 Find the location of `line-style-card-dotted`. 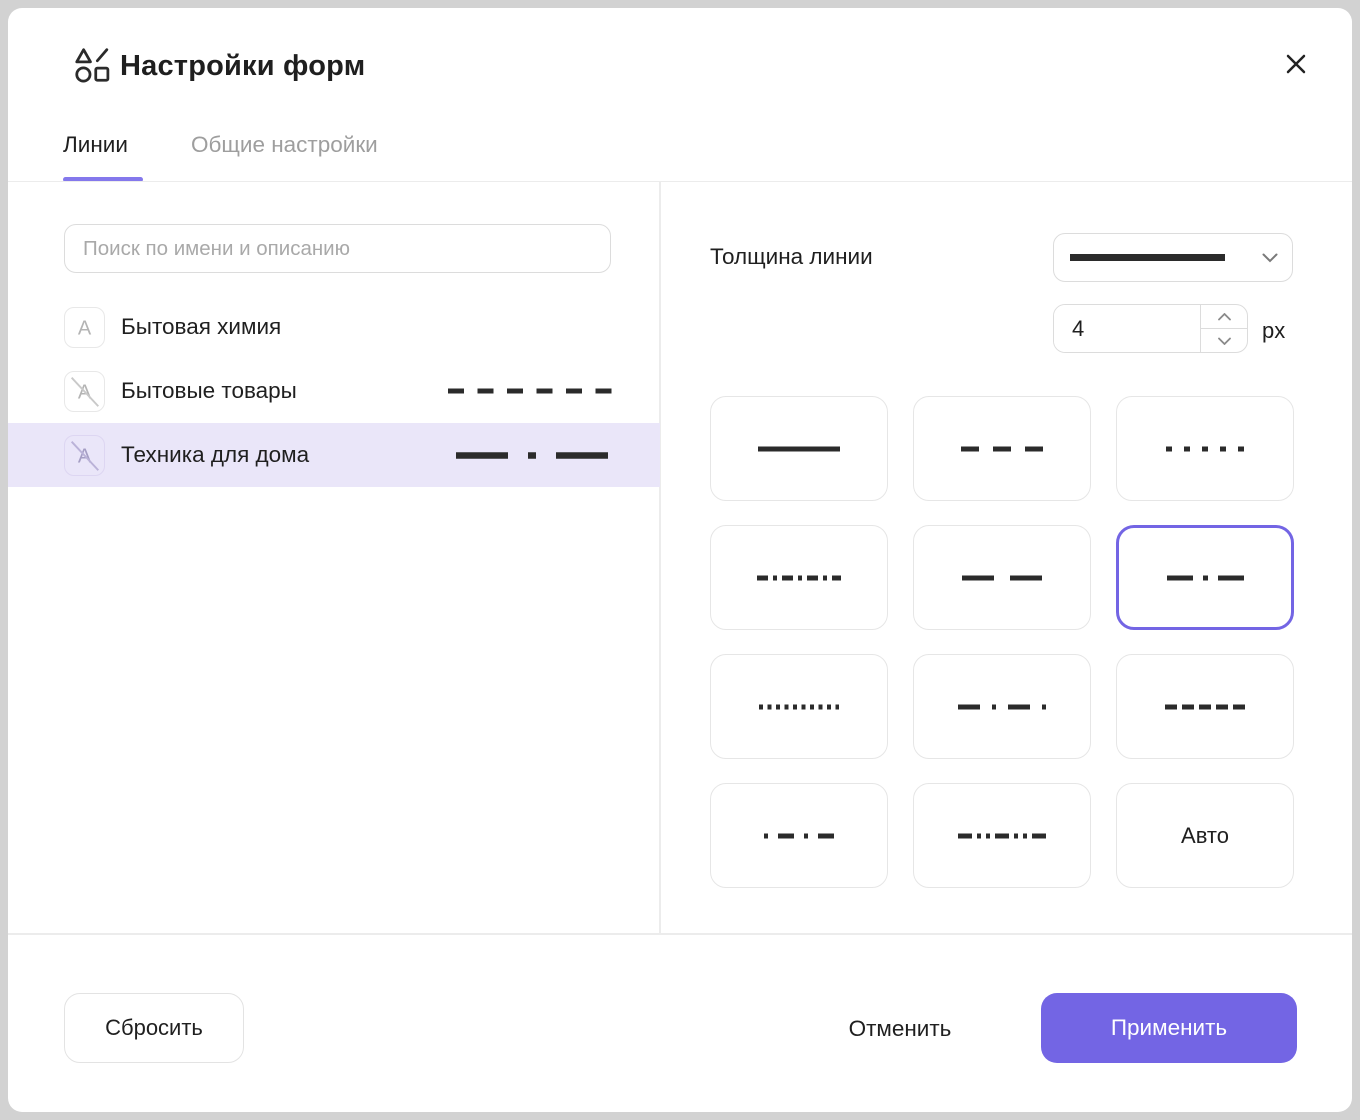

line-style-card-dotted is located at coordinates (1205, 448).